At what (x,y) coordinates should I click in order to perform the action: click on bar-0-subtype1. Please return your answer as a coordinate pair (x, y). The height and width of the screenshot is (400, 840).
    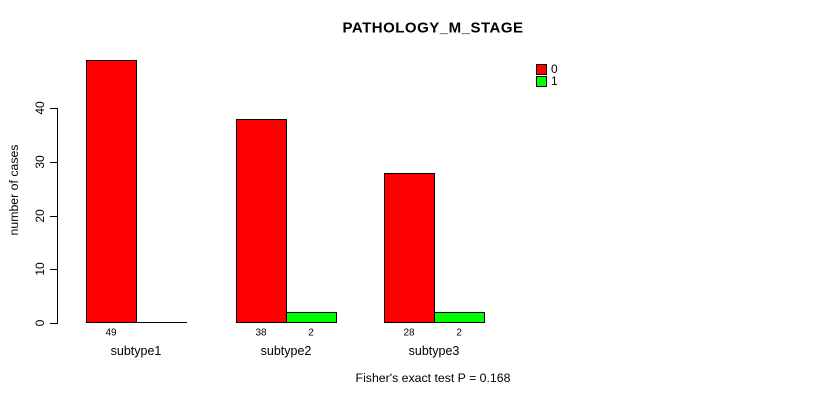
    Looking at the image, I should click on (111, 191).